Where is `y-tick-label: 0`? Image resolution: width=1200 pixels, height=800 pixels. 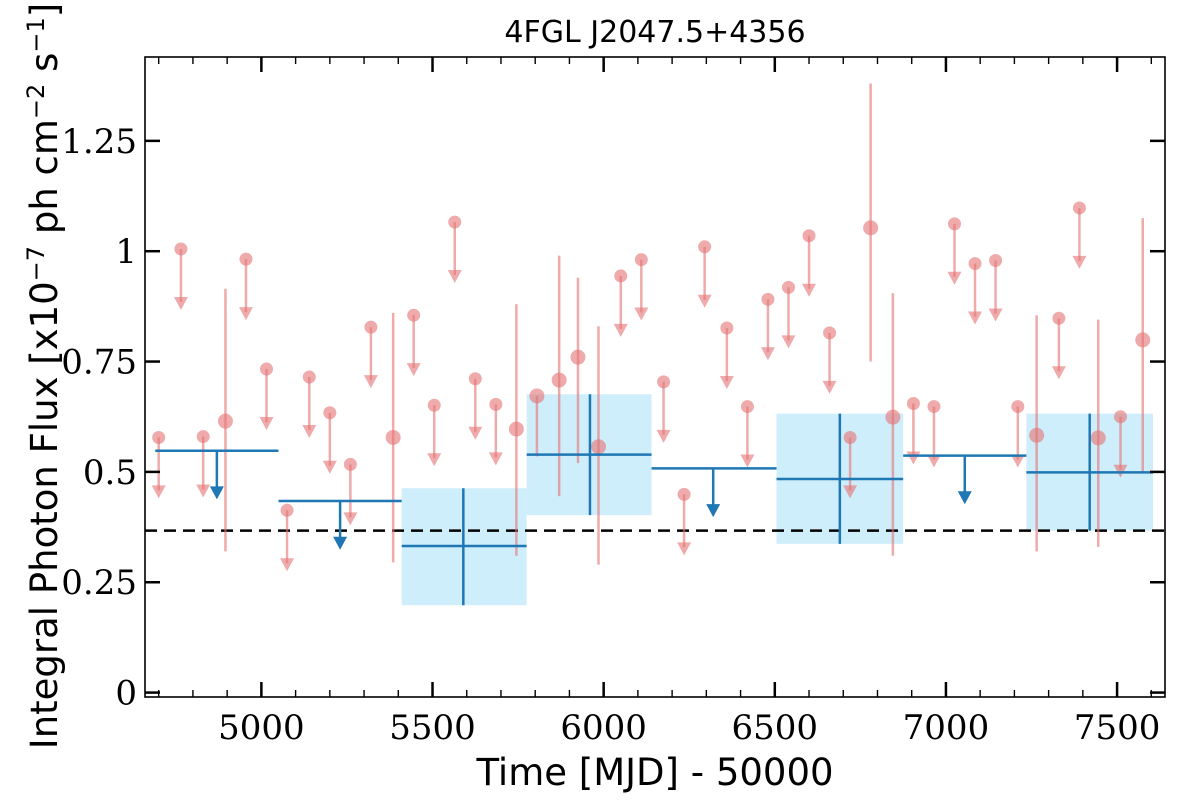 y-tick-label: 0 is located at coordinates (126, 694).